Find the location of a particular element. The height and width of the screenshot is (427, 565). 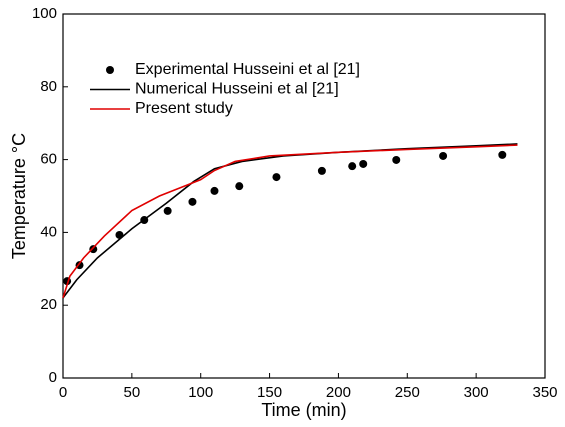

y-tick-label: 40 is located at coordinates (48, 231).